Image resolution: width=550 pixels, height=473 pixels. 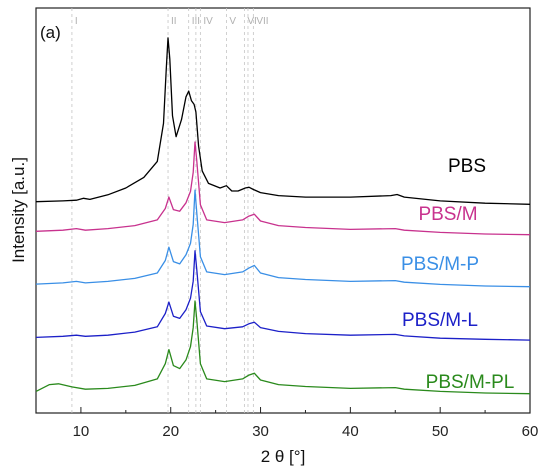 I want to click on ref-line-label: VI, so click(x=251, y=21).